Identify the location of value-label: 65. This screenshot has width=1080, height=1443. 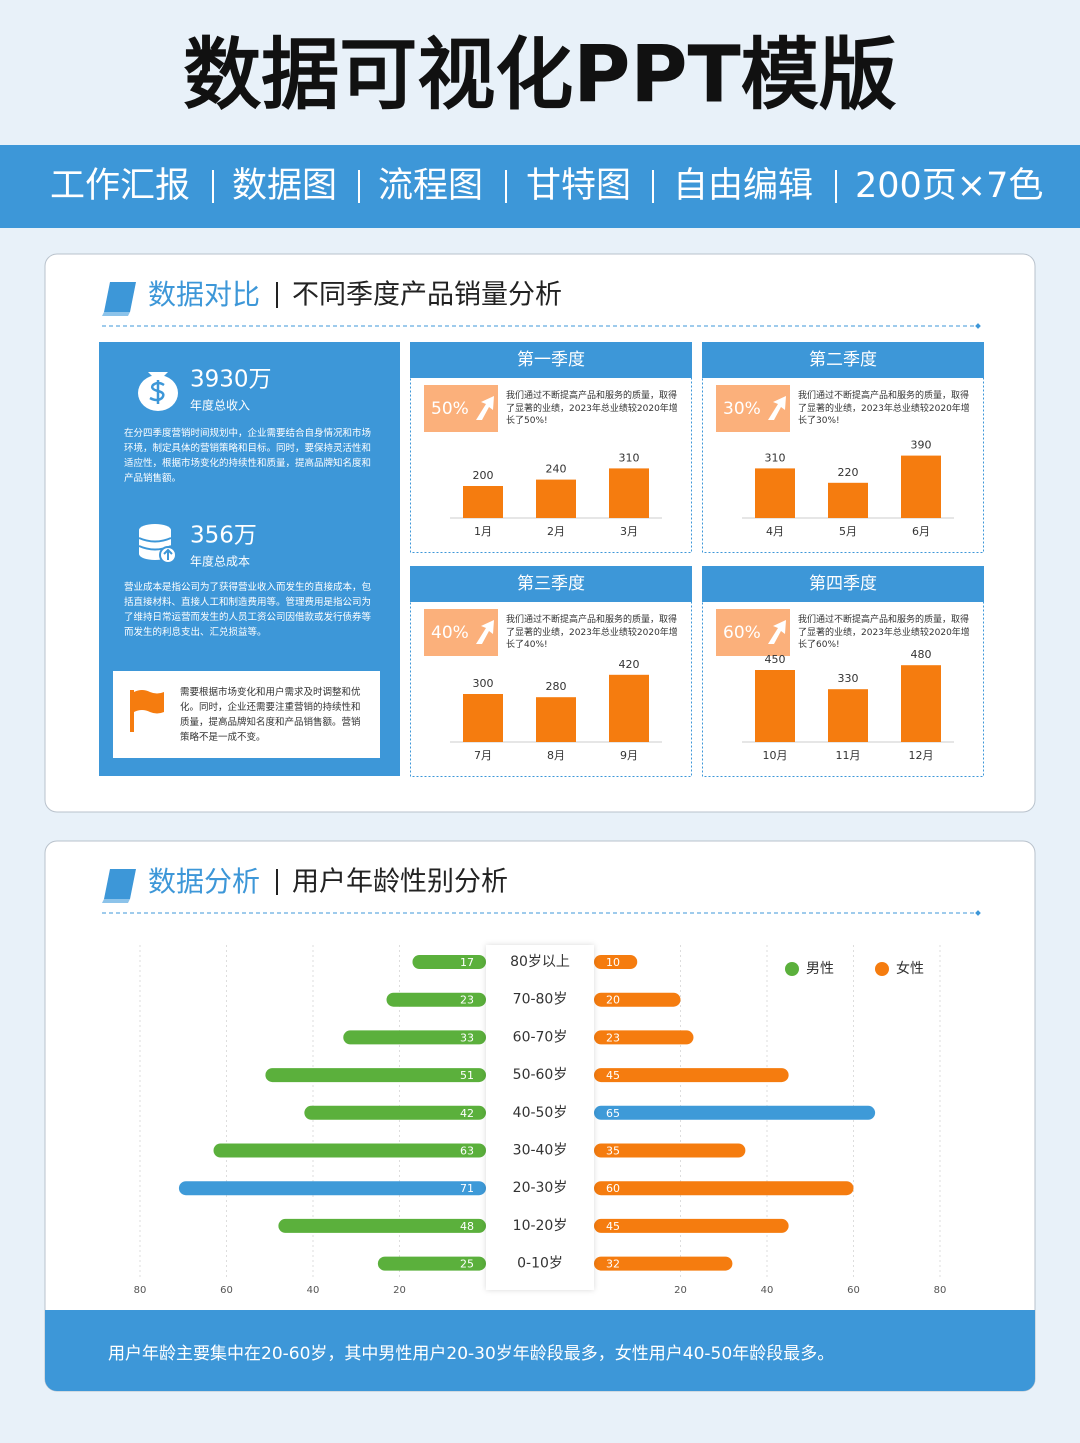
(613, 1113).